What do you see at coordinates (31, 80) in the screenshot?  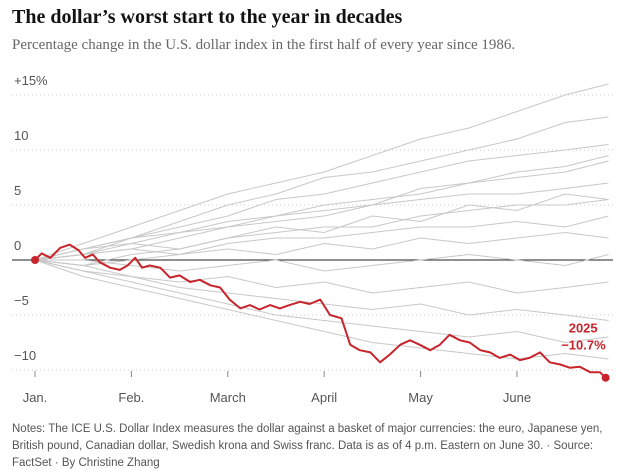 I see `y-tick-label: +15%` at bounding box center [31, 80].